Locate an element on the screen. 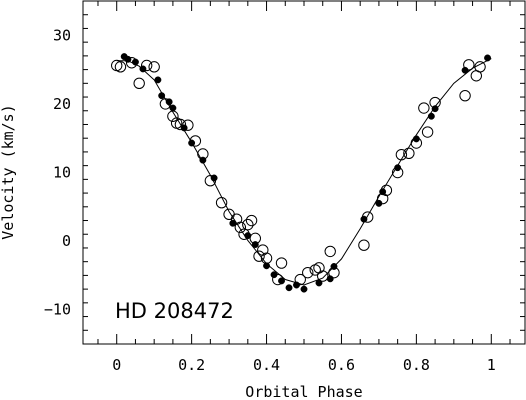  y-tick-label: 10 is located at coordinates (62, 173).